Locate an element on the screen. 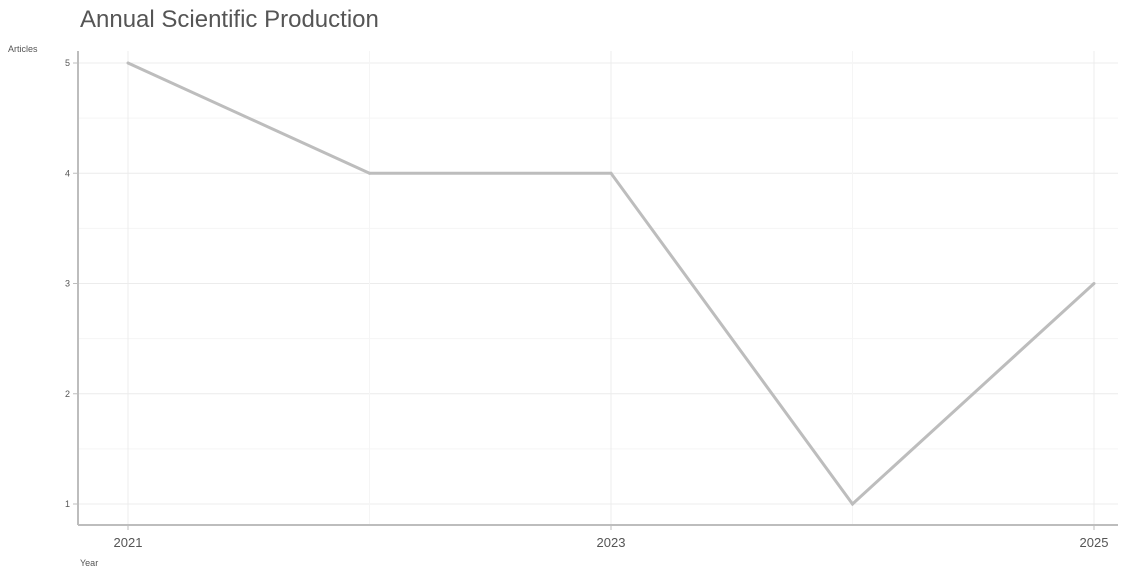 The width and height of the screenshot is (1131, 571). x-tick-label: 2021 is located at coordinates (128, 542).